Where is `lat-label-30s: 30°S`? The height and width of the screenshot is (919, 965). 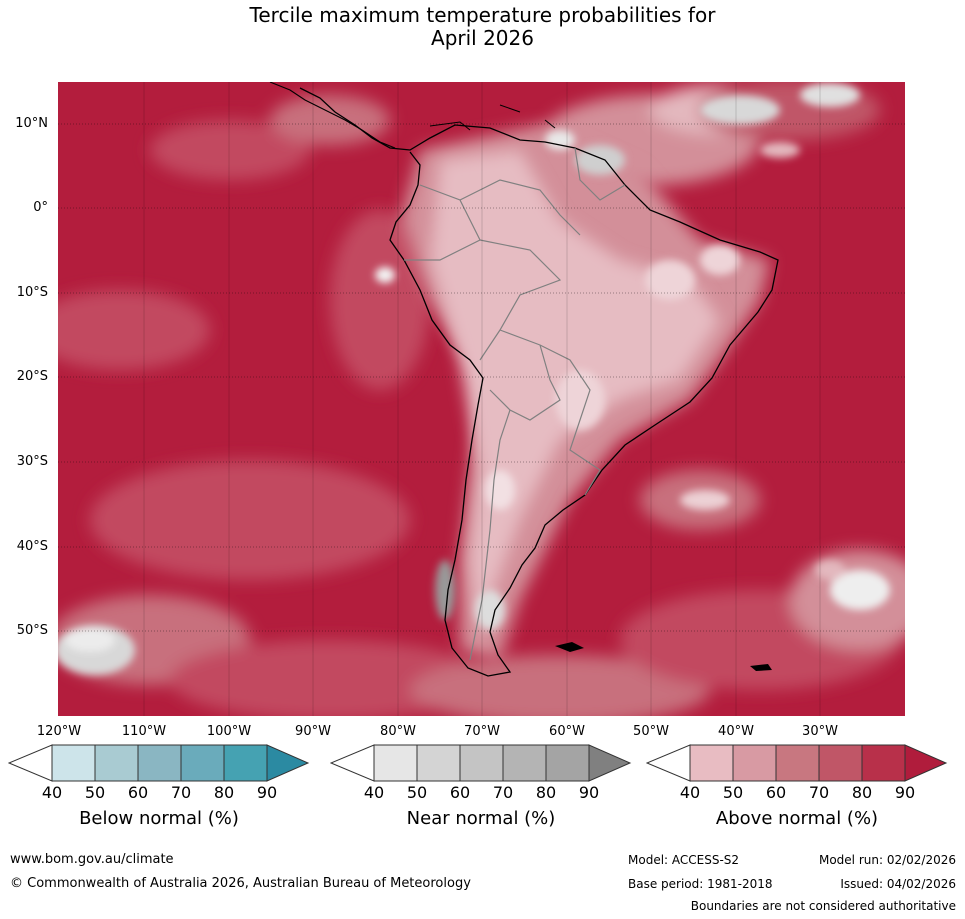 lat-label-30s: 30°S is located at coordinates (32, 461).